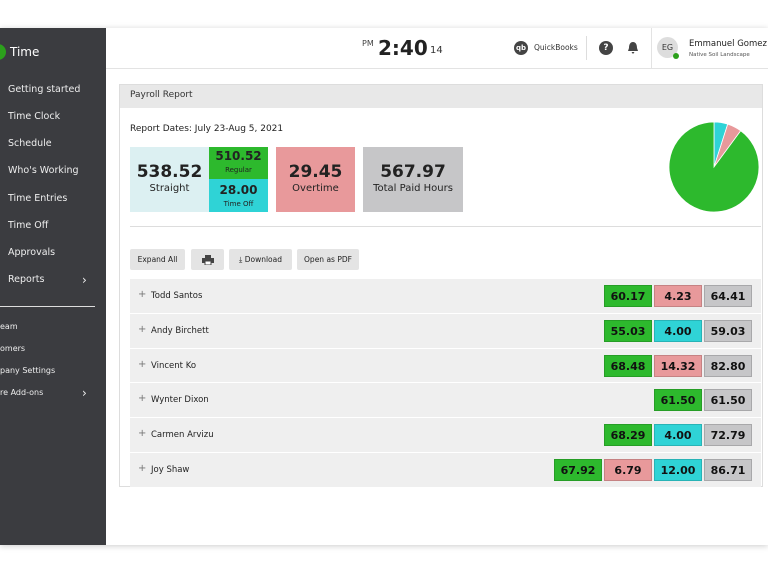 The image size is (768, 576). I want to click on regular-value: 510.52, so click(238, 156).